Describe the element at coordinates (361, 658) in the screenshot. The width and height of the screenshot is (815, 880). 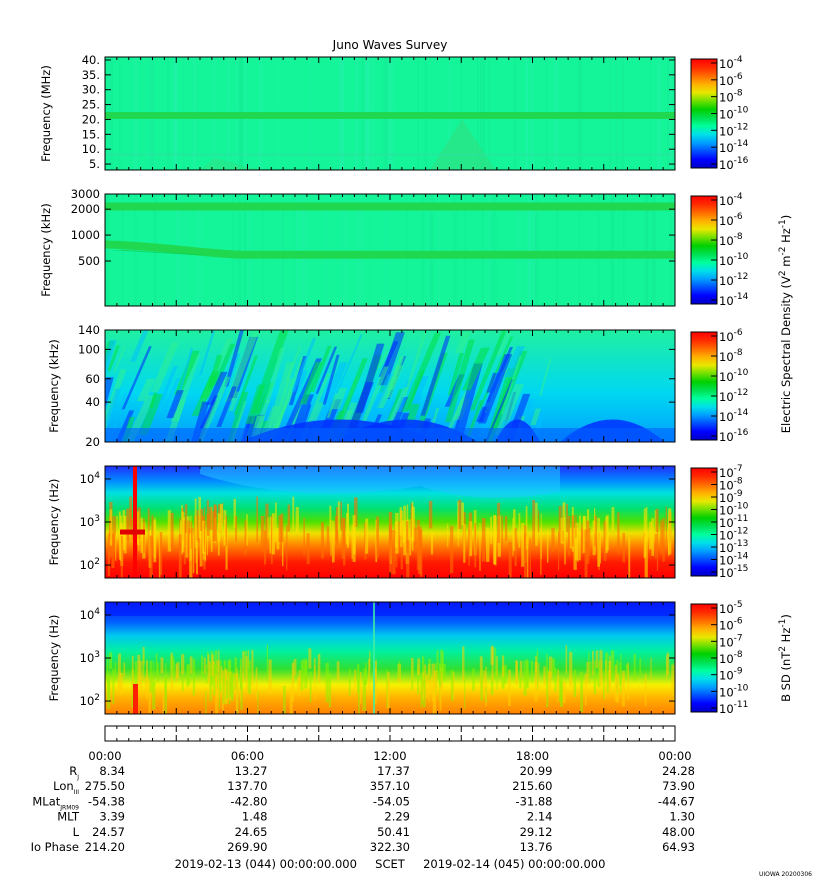
I see `panel-5: 104 103 102 Frequency (Hz)` at that location.